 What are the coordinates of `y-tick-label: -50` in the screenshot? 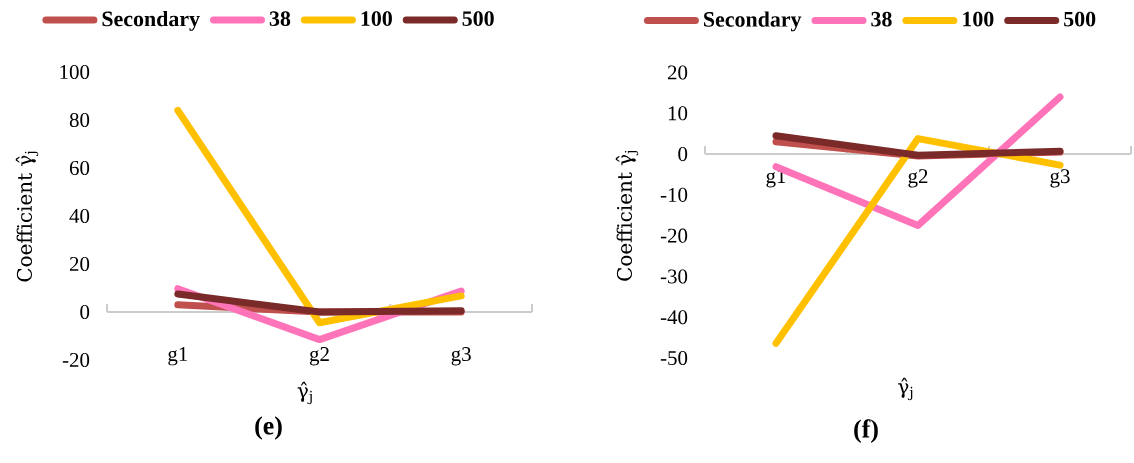 It's located at (674, 358).